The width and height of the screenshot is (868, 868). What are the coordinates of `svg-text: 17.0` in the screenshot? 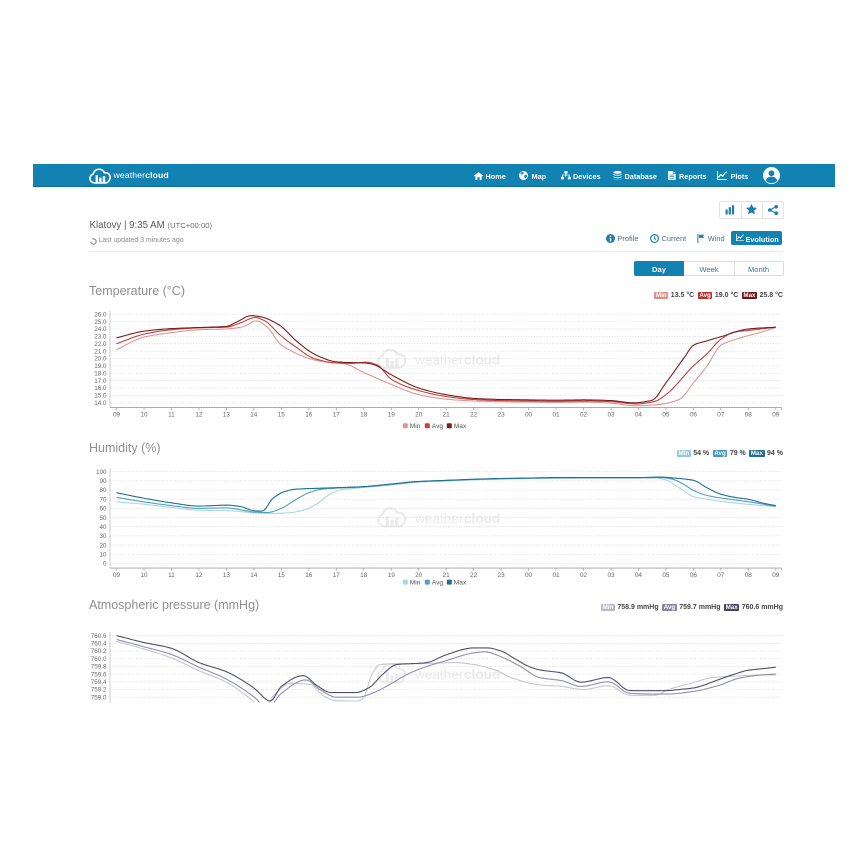 It's located at (100, 381).